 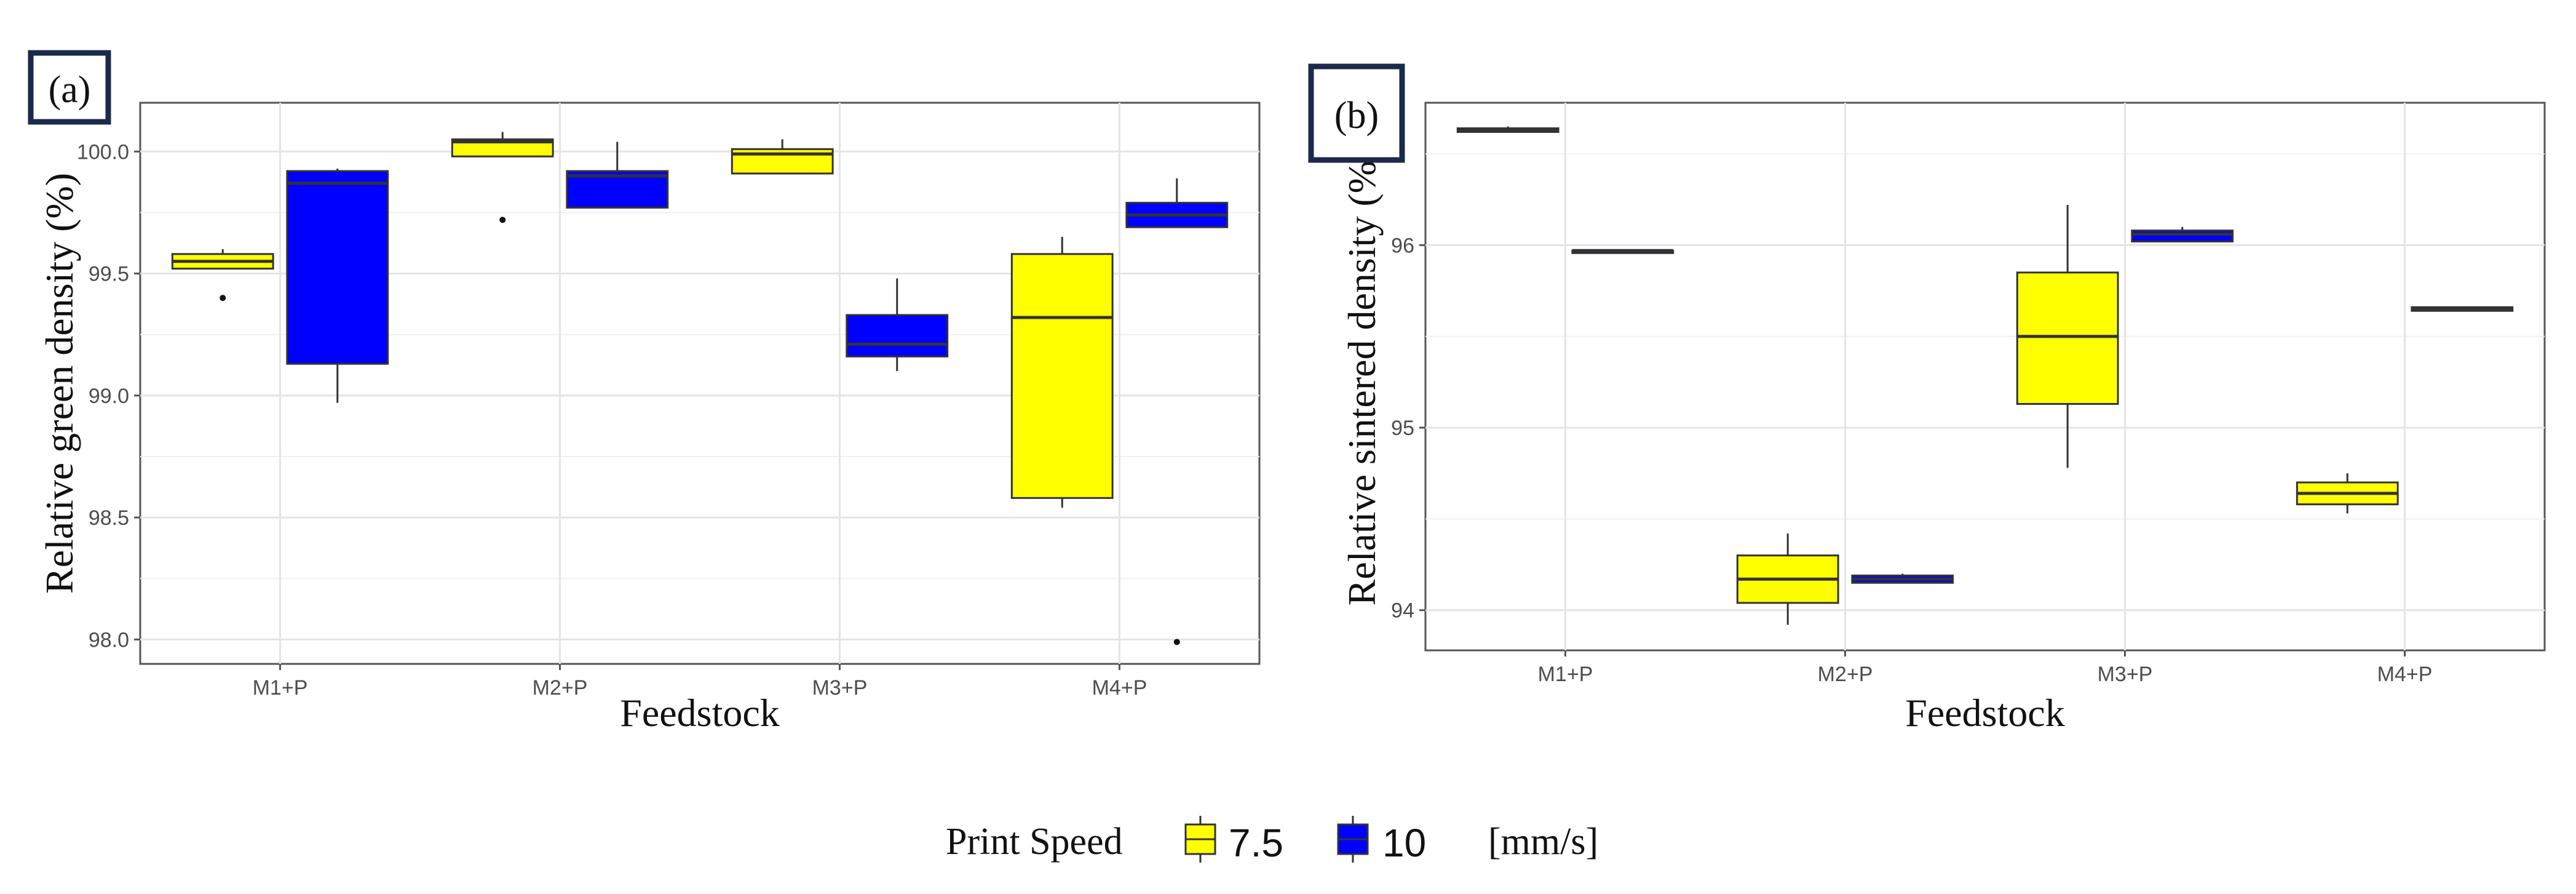 I want to click on y-tick-label: 95, so click(x=1402, y=428).